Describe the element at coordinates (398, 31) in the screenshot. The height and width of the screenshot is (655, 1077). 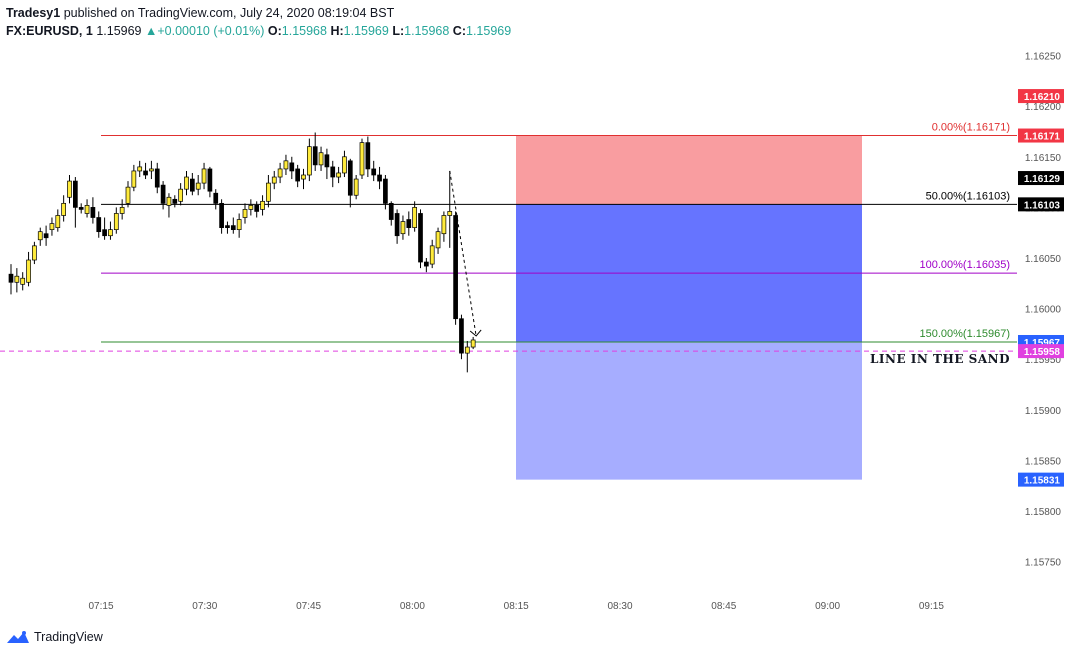
I see `low-label: L:` at that location.